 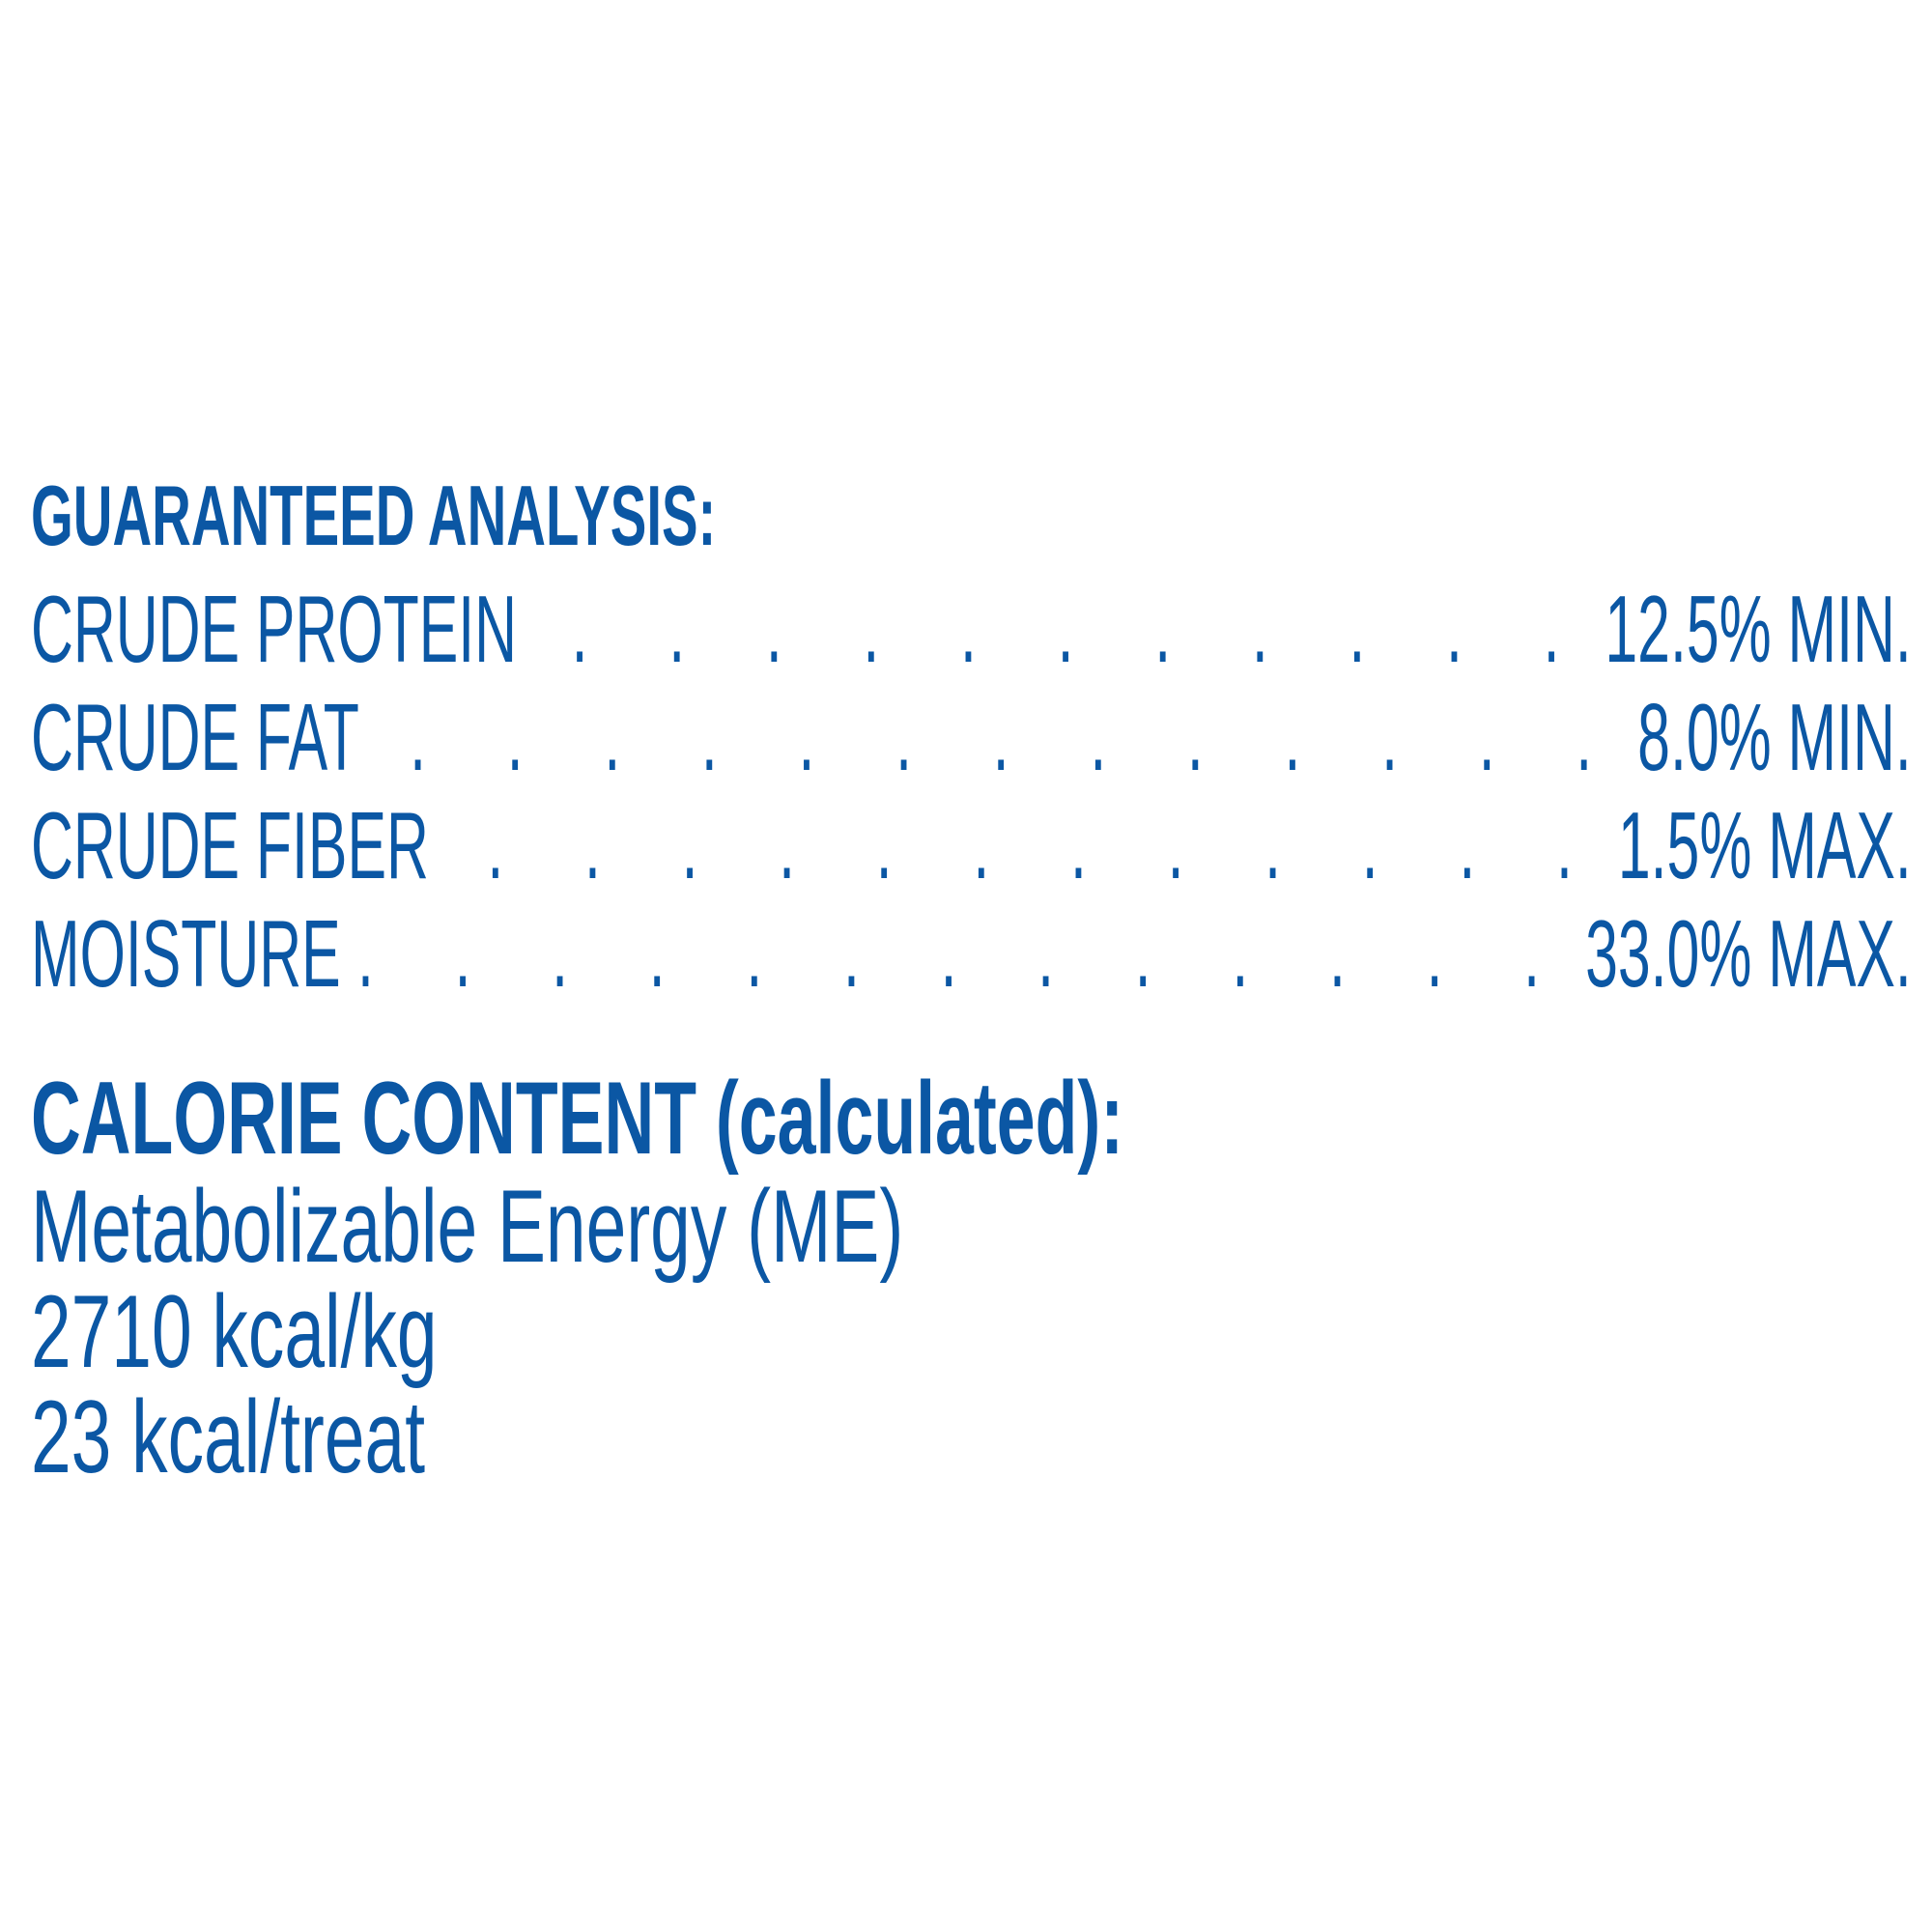 What do you see at coordinates (228, 1436) in the screenshot?
I see `kcal-per-treat: 23 kcal/treat` at bounding box center [228, 1436].